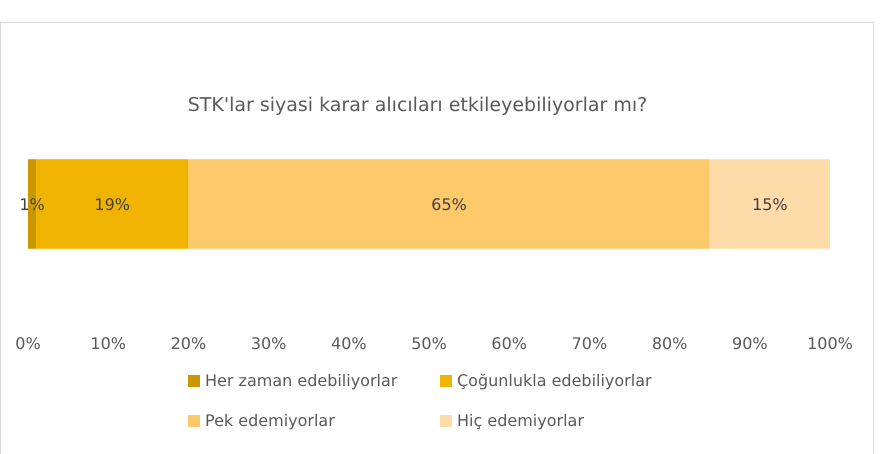 This screenshot has height=454, width=887. I want to click on chart-title: STK'lar siyasi karar alıcıları etkileyebiliyorlar mı?, so click(418, 105).